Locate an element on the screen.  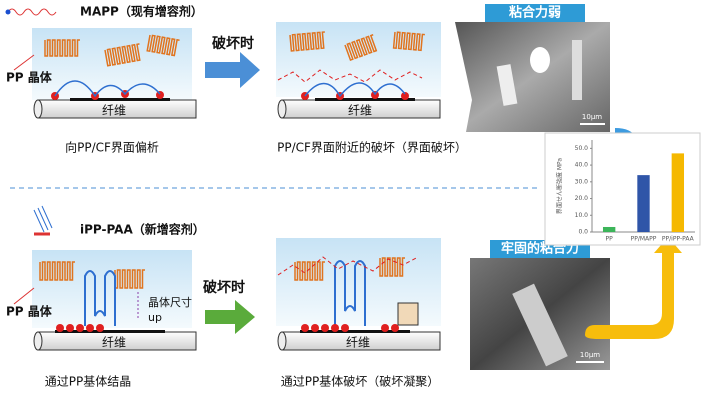
legend: iPP-PAA（新增容剂） is located at coordinates (142, 229).